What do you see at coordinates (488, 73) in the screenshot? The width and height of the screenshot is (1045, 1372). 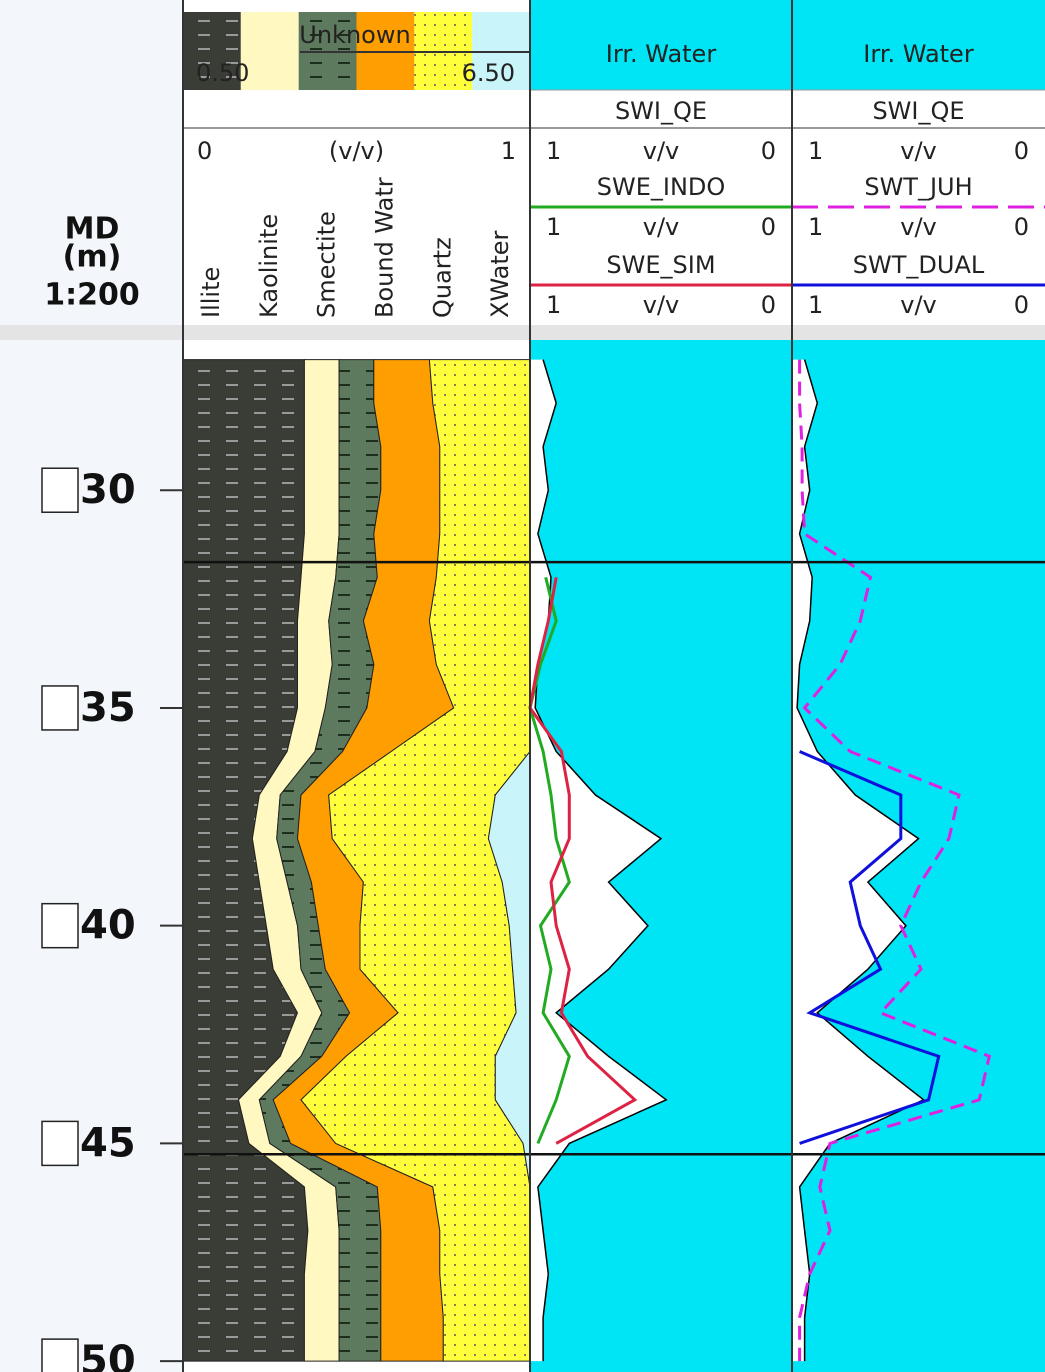 I see `legend-range: 6.50` at bounding box center [488, 73].